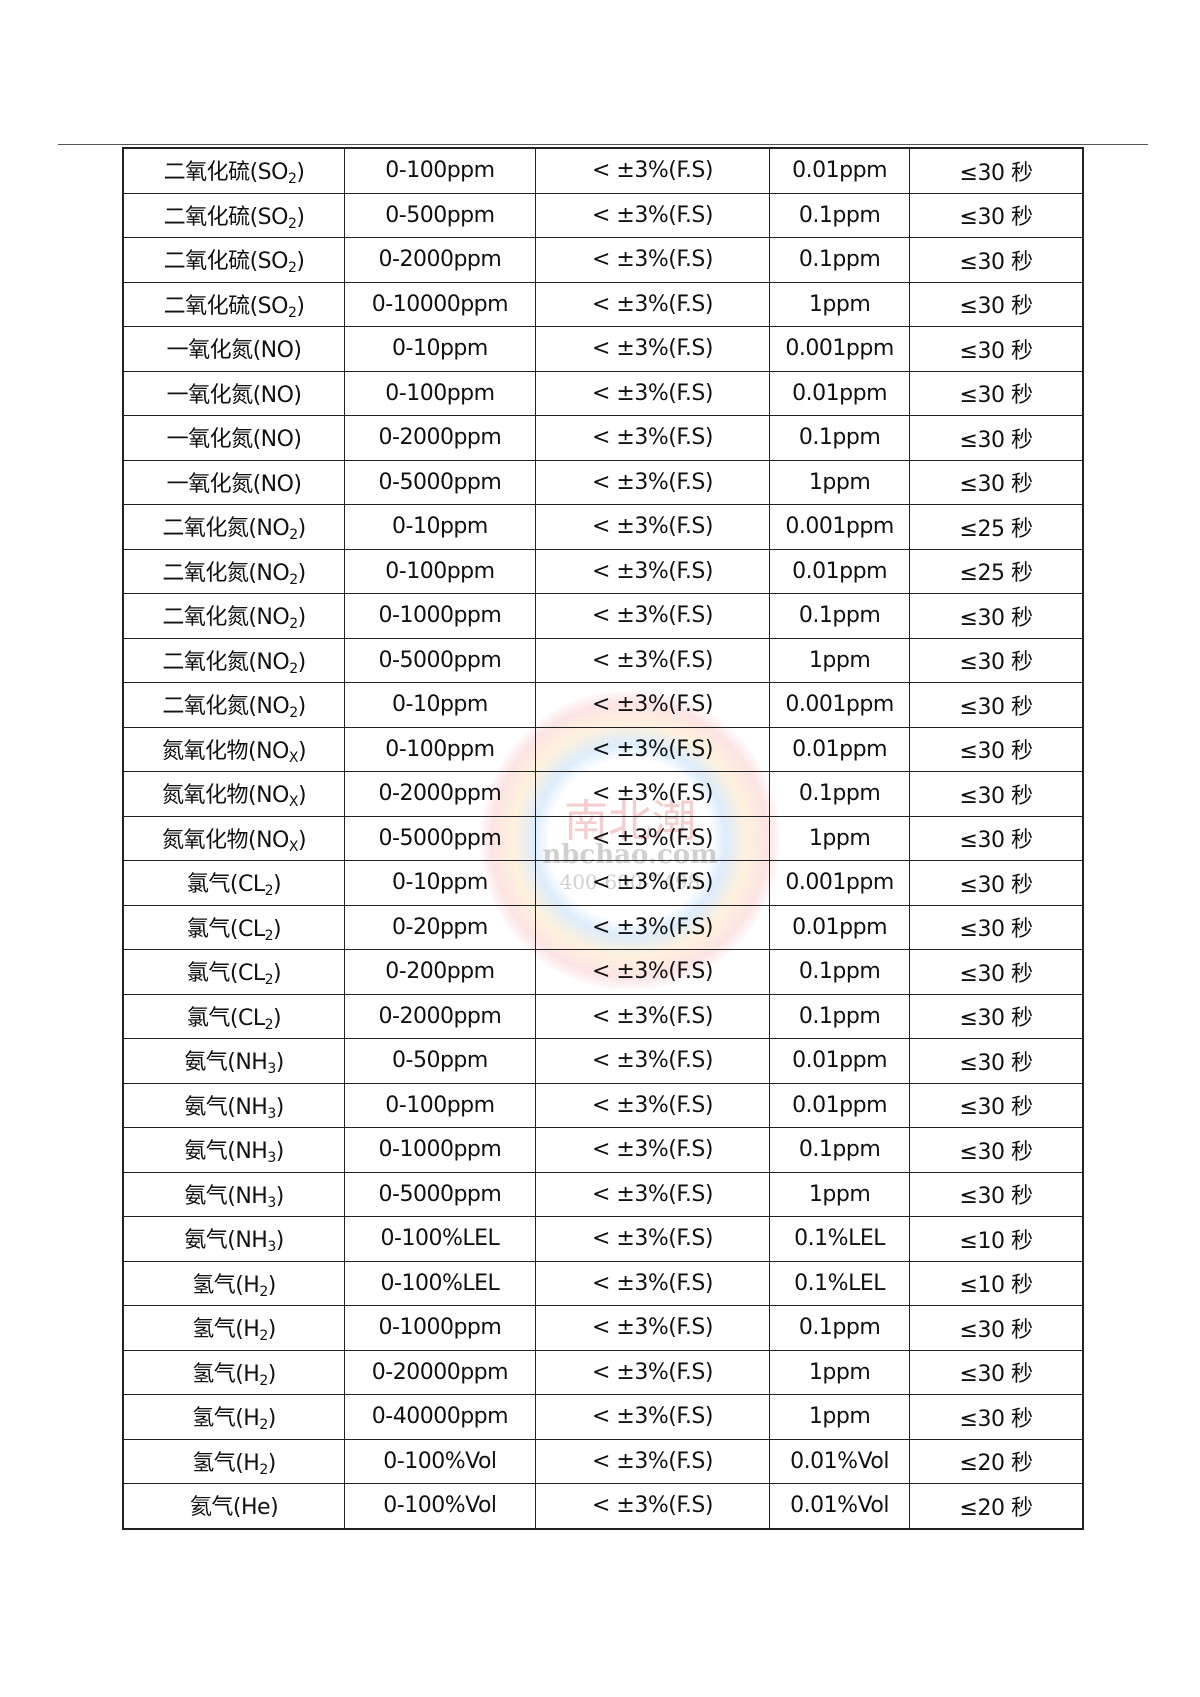  I want to click on resolution-cell: 1ppm, so click(839, 838).